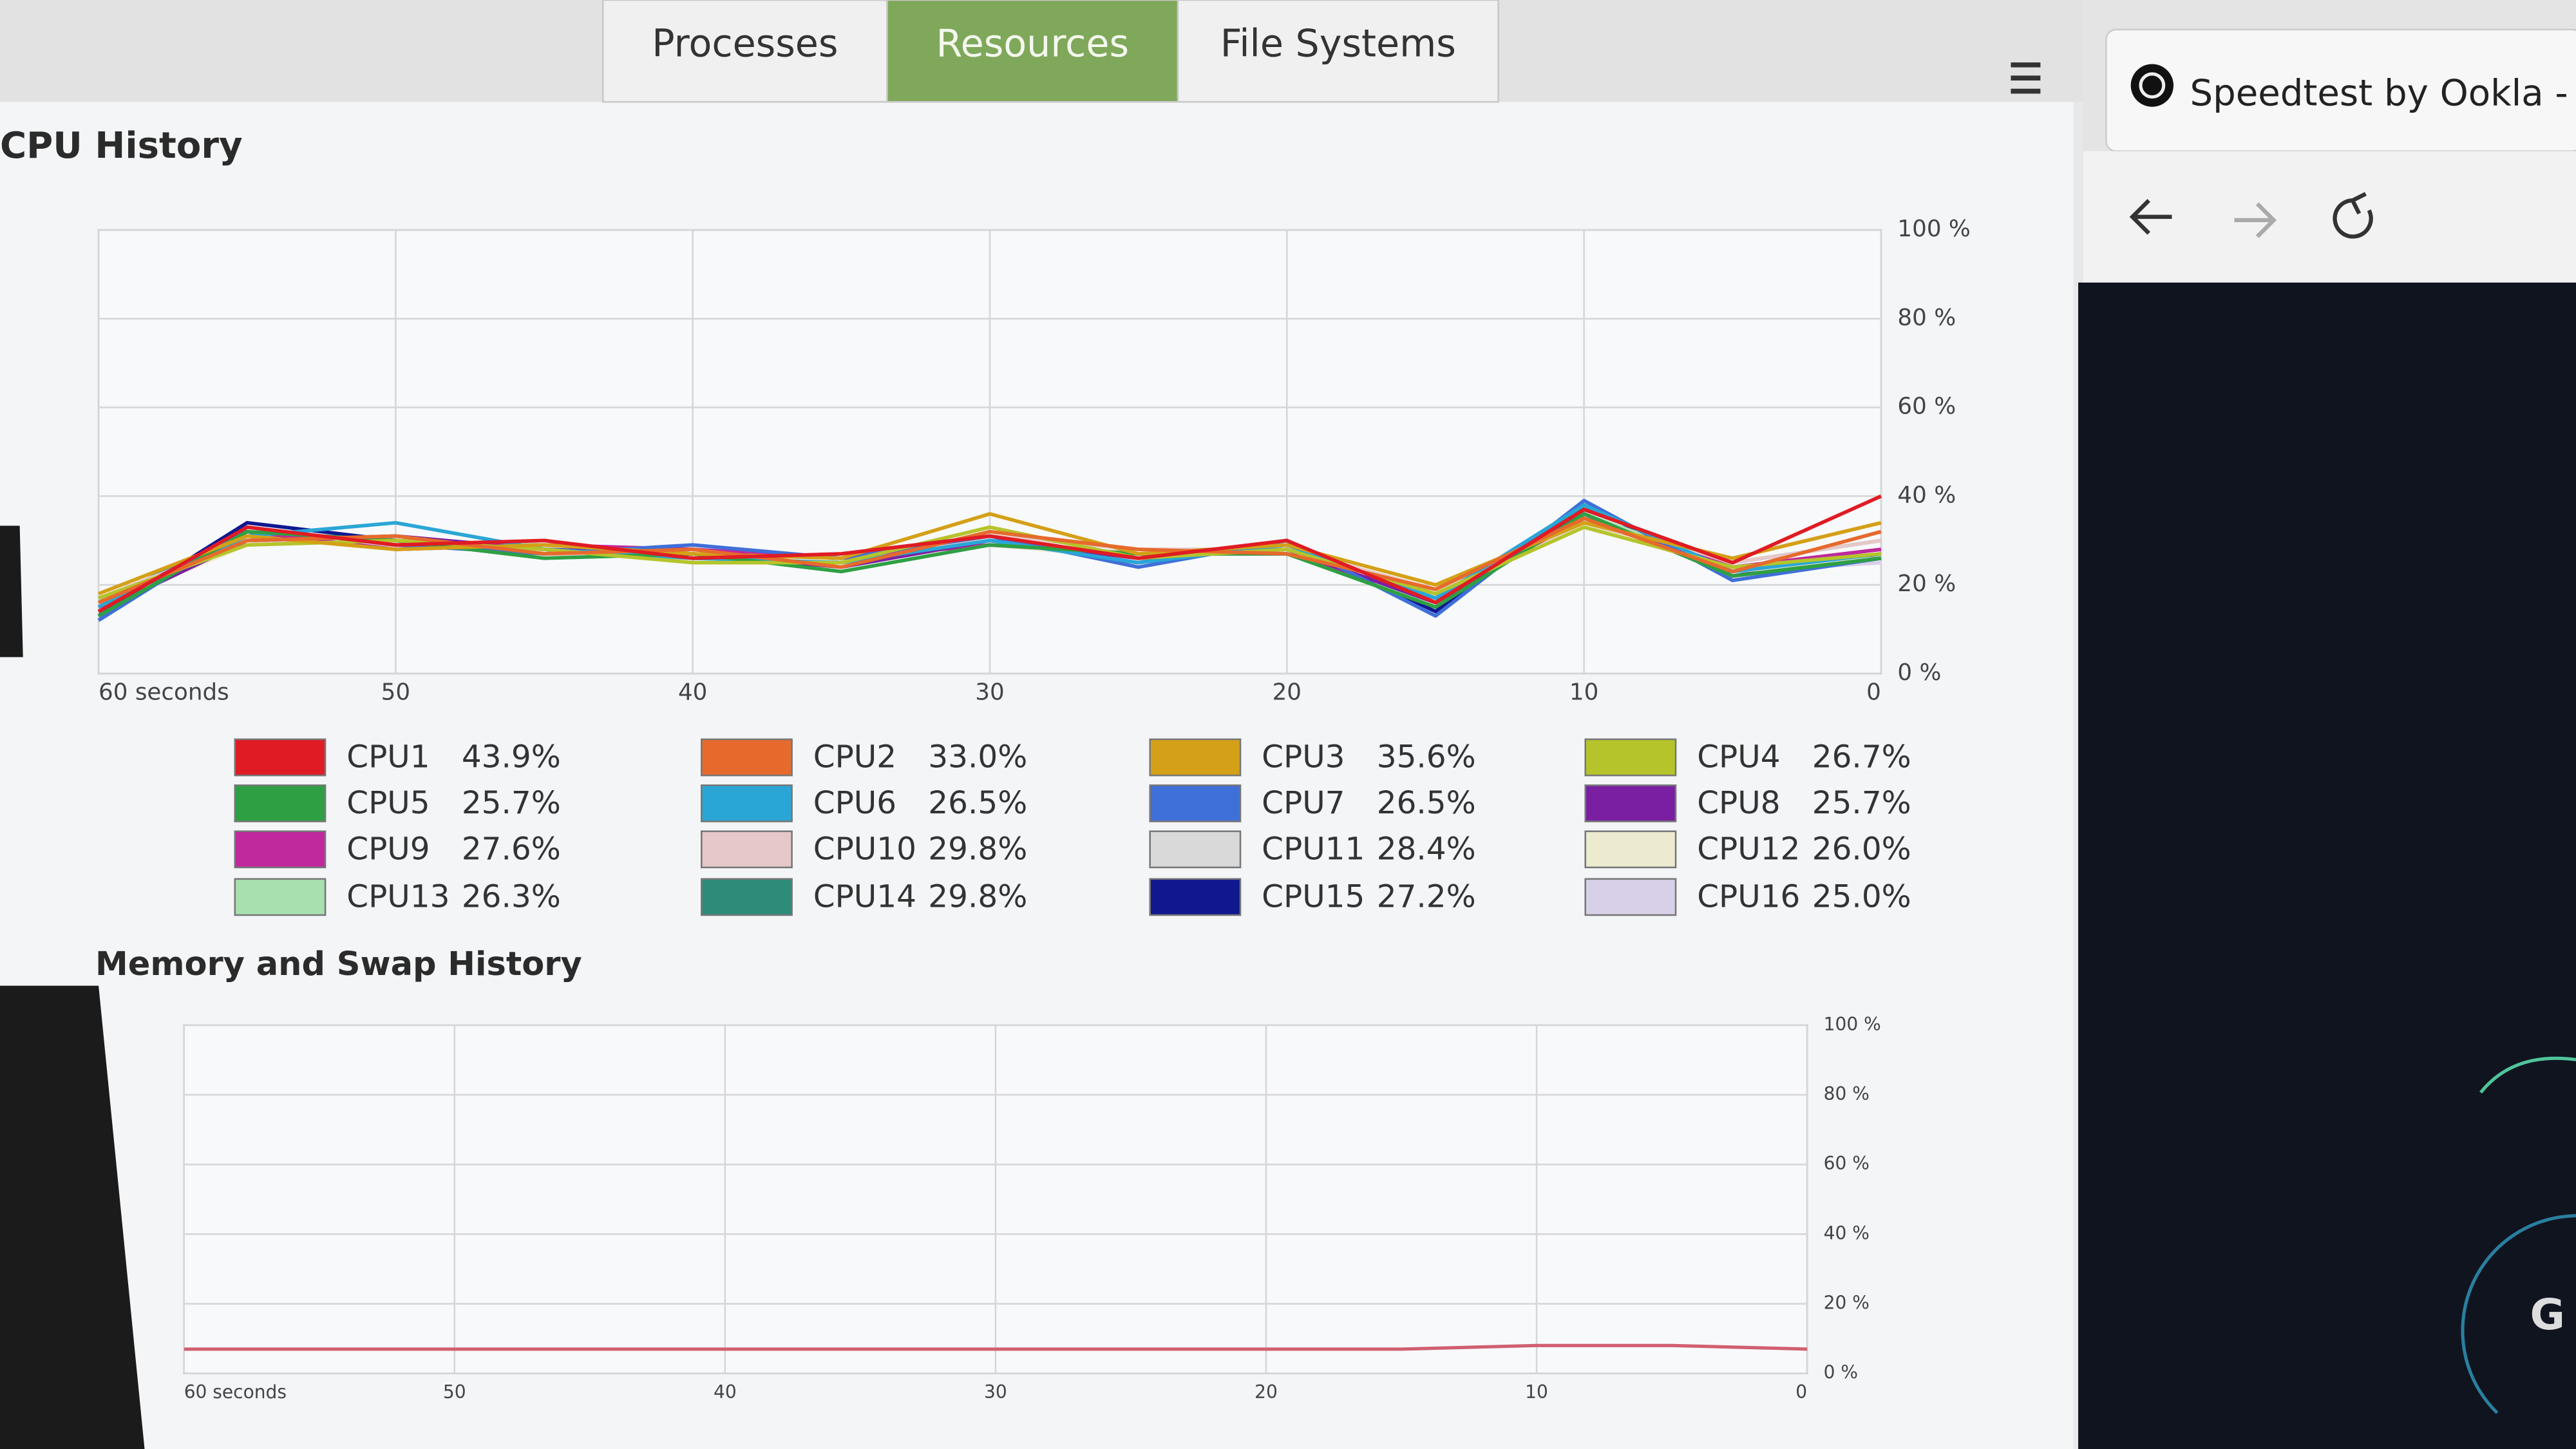 The height and width of the screenshot is (1449, 2576). What do you see at coordinates (388, 803) in the screenshot?
I see `legend-label: CPU5` at bounding box center [388, 803].